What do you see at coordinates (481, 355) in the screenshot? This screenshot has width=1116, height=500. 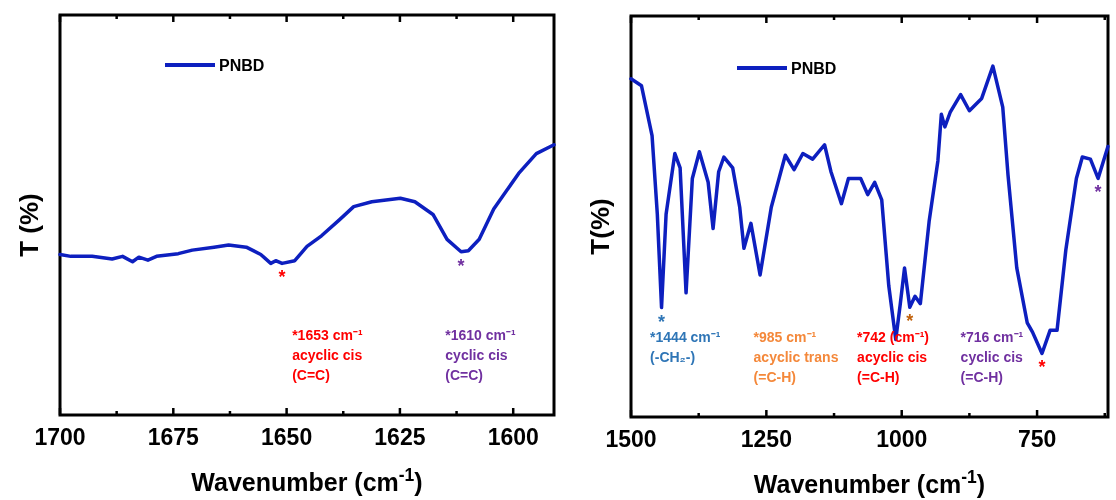 I see `annotation: *1610 cm⁻¹ cyclic cis (C=C)` at bounding box center [481, 355].